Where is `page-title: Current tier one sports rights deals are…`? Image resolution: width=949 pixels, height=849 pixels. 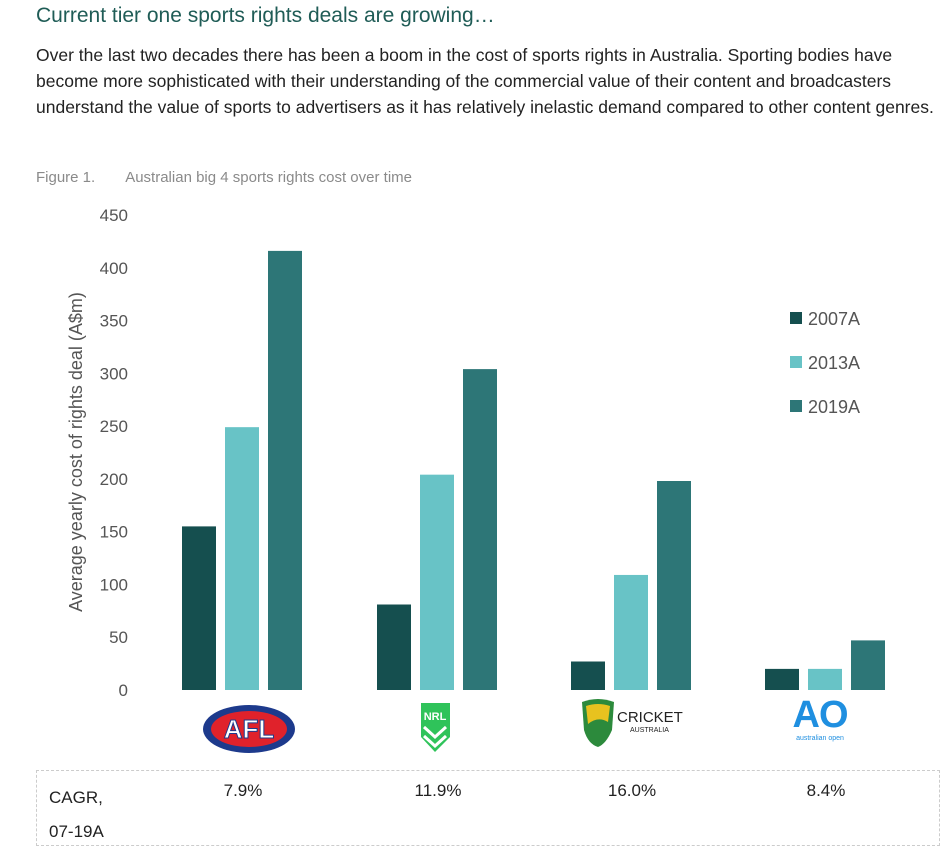 page-title: Current tier one sports rights deals are… is located at coordinates (265, 15).